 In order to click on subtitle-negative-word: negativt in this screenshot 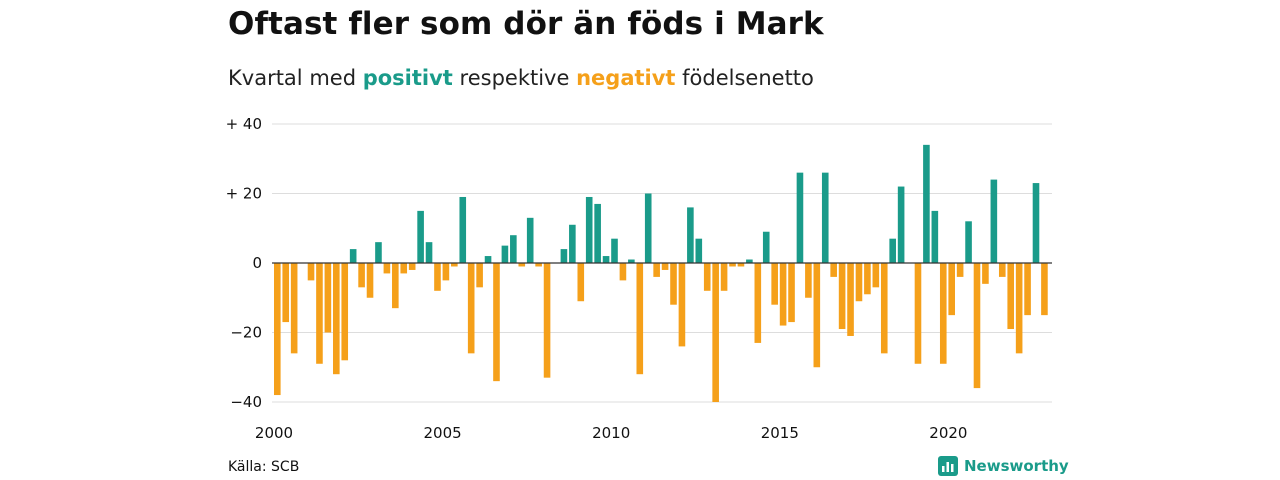, I will do `click(626, 78)`.